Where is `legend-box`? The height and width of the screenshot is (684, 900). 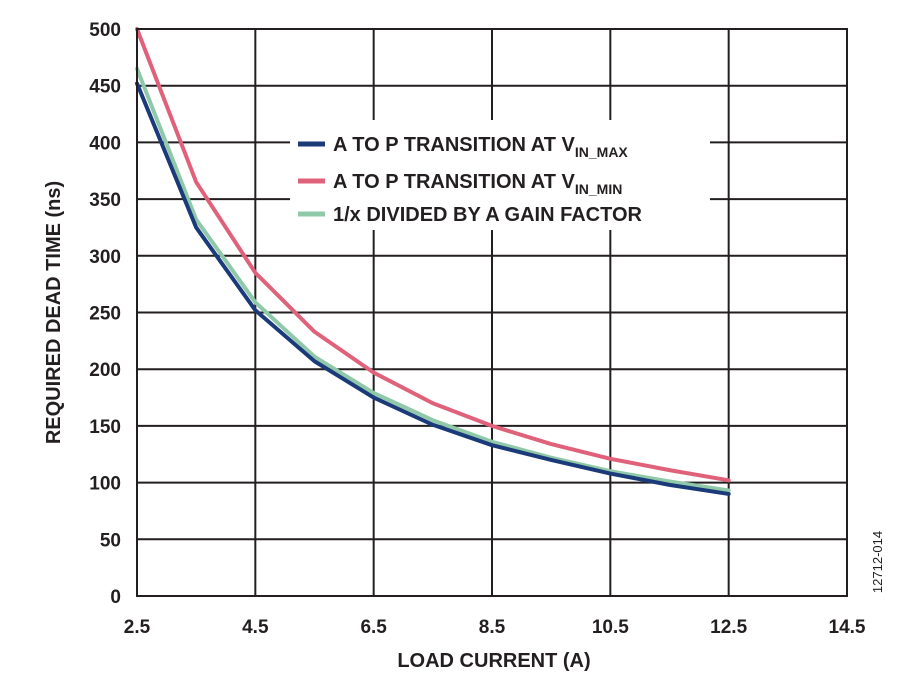 legend-box is located at coordinates (500, 175).